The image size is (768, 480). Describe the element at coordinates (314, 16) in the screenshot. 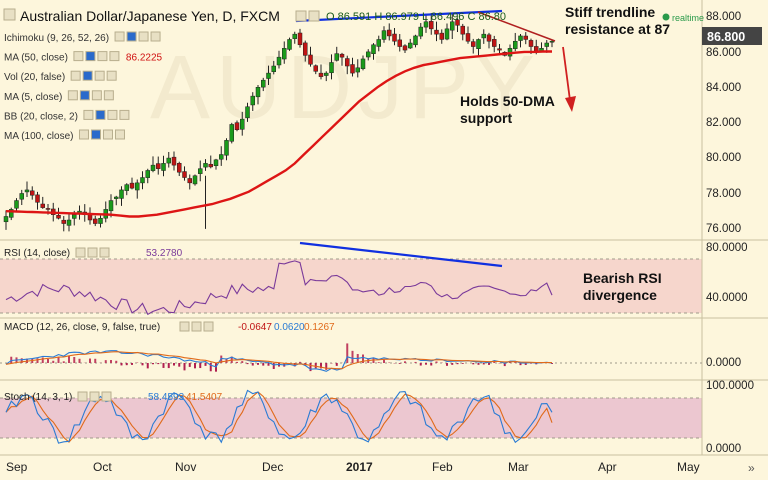

I see `header-add-icon` at that location.